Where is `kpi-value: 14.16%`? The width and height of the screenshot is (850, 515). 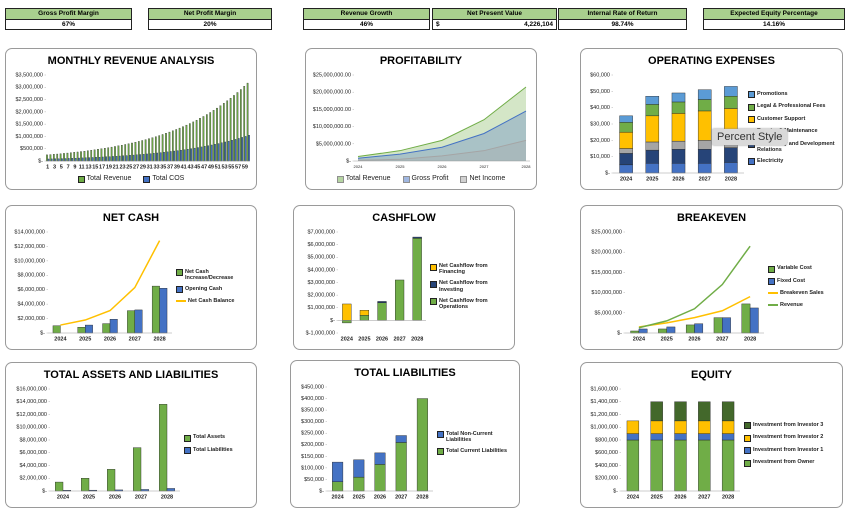
kpi-value: 14.16% is located at coordinates (774, 24).